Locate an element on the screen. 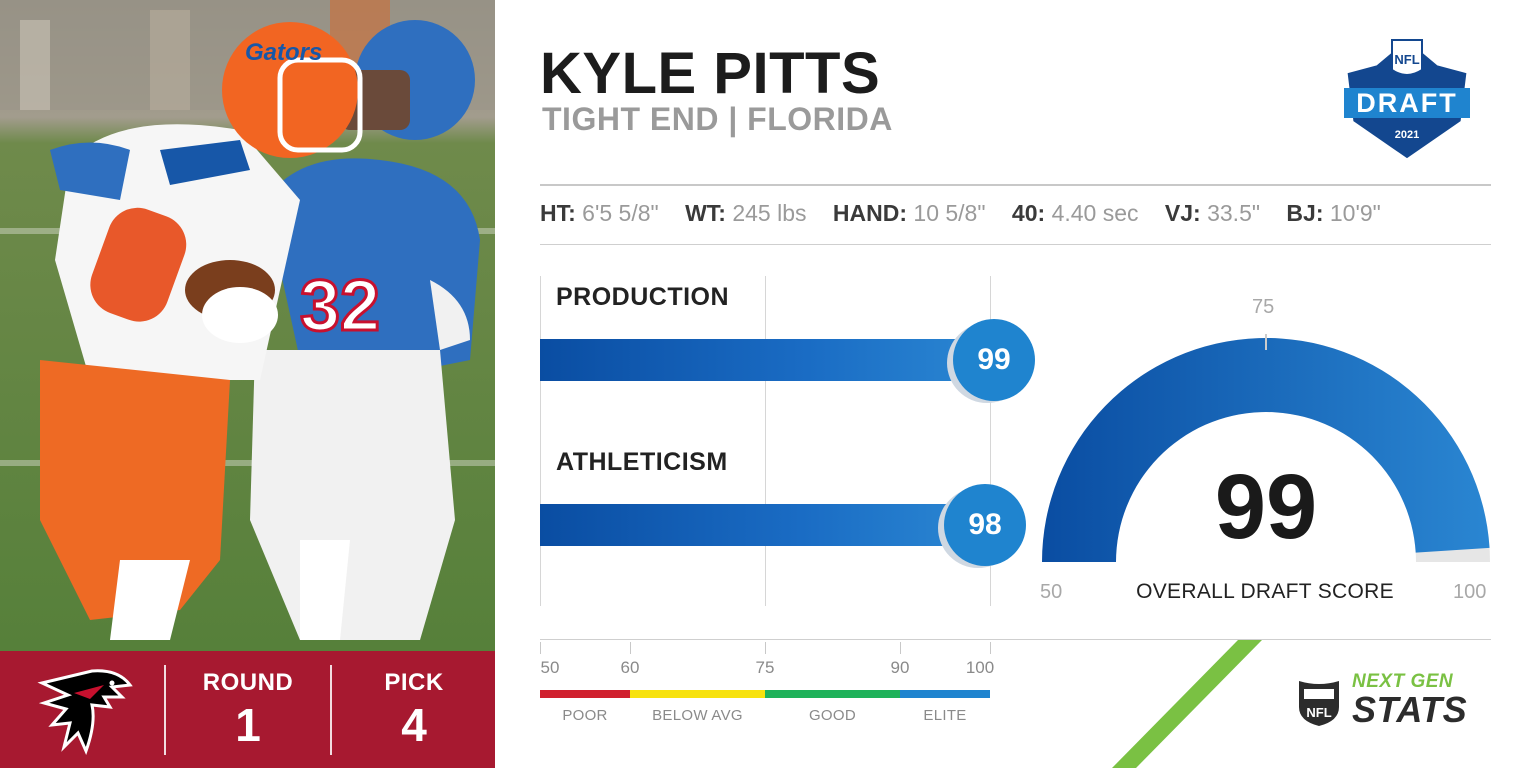 This screenshot has height=768, width=1536. athleticism-bar is located at coordinates (758, 525).